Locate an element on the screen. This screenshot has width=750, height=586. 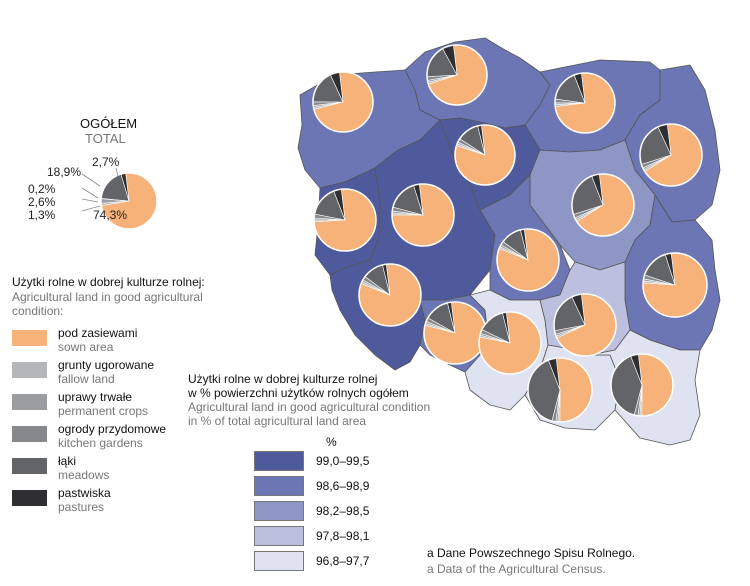
region-pie-6-outline is located at coordinates (345, 220).